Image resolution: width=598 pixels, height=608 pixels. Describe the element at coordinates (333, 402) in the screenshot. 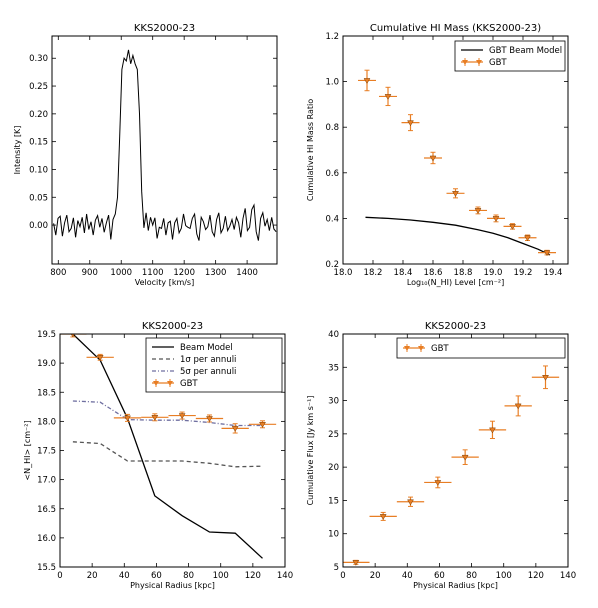

I see `y-tick-label: 30` at that location.